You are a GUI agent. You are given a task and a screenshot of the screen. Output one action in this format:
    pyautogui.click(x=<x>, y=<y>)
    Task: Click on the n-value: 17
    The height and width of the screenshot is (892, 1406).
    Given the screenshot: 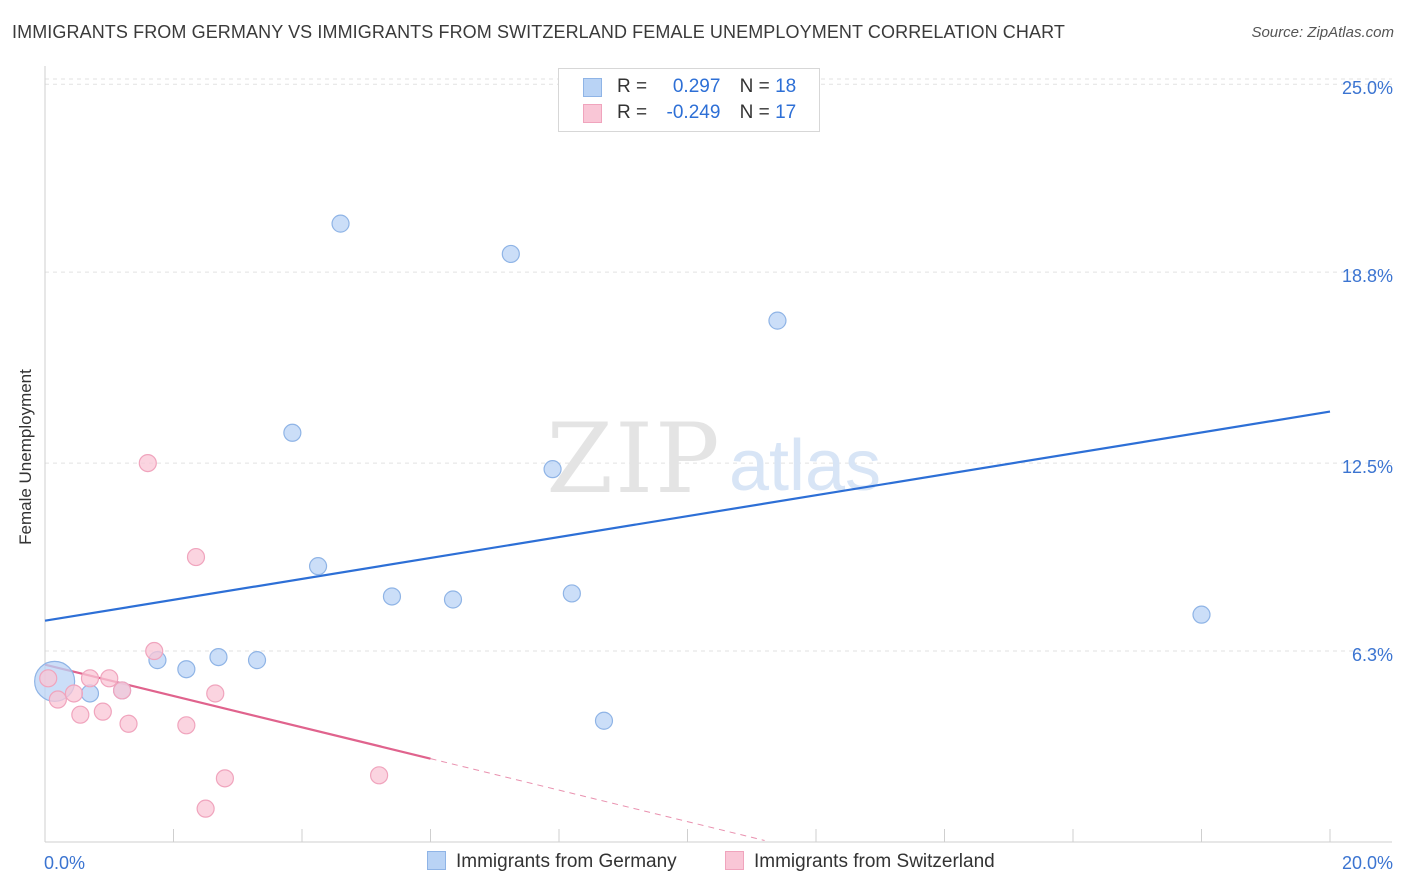 What is the action you would take?
    pyautogui.click(x=786, y=112)
    